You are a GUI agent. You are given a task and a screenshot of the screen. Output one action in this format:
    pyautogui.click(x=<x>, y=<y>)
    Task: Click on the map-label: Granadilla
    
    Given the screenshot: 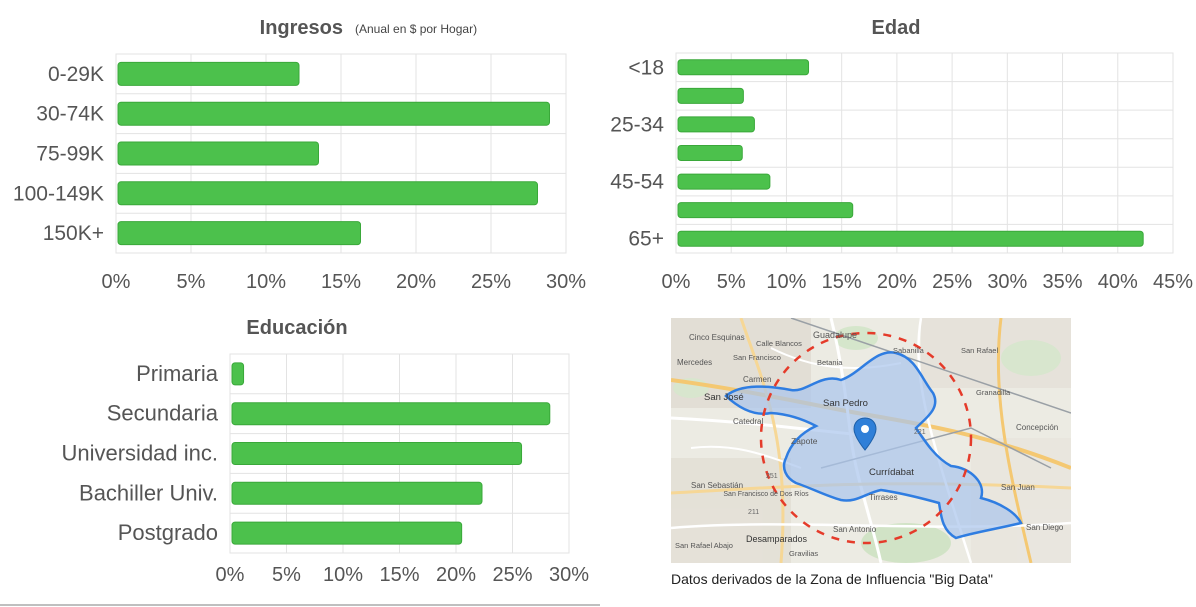 What is the action you would take?
    pyautogui.click(x=993, y=392)
    